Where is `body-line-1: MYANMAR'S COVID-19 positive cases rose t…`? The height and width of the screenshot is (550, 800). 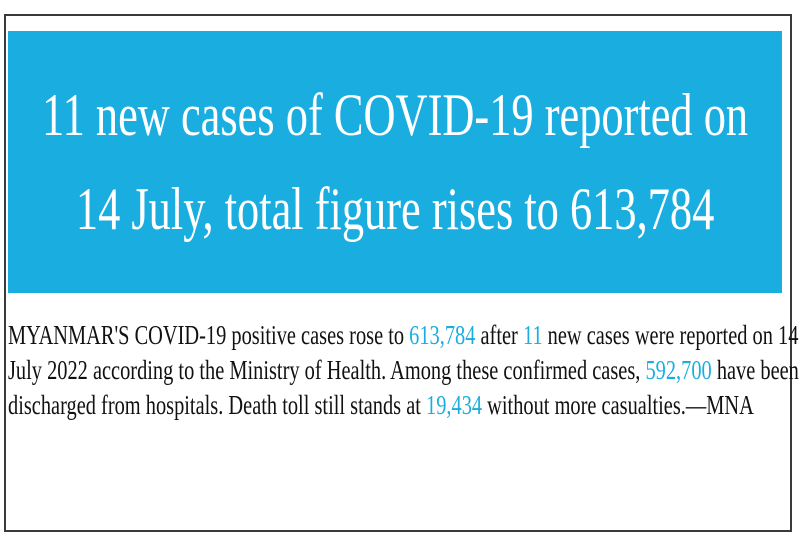
body-line-1: MYANMAR'S COVID-19 positive cases rose t… is located at coordinates (403, 335).